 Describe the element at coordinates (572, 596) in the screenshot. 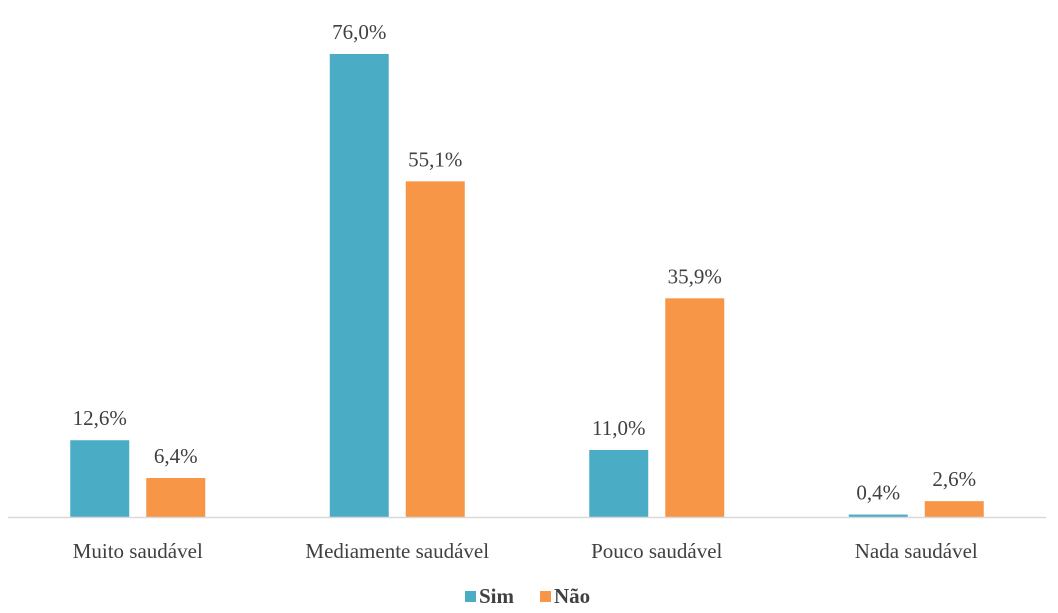

I see `legend-label-nao: Não` at that location.